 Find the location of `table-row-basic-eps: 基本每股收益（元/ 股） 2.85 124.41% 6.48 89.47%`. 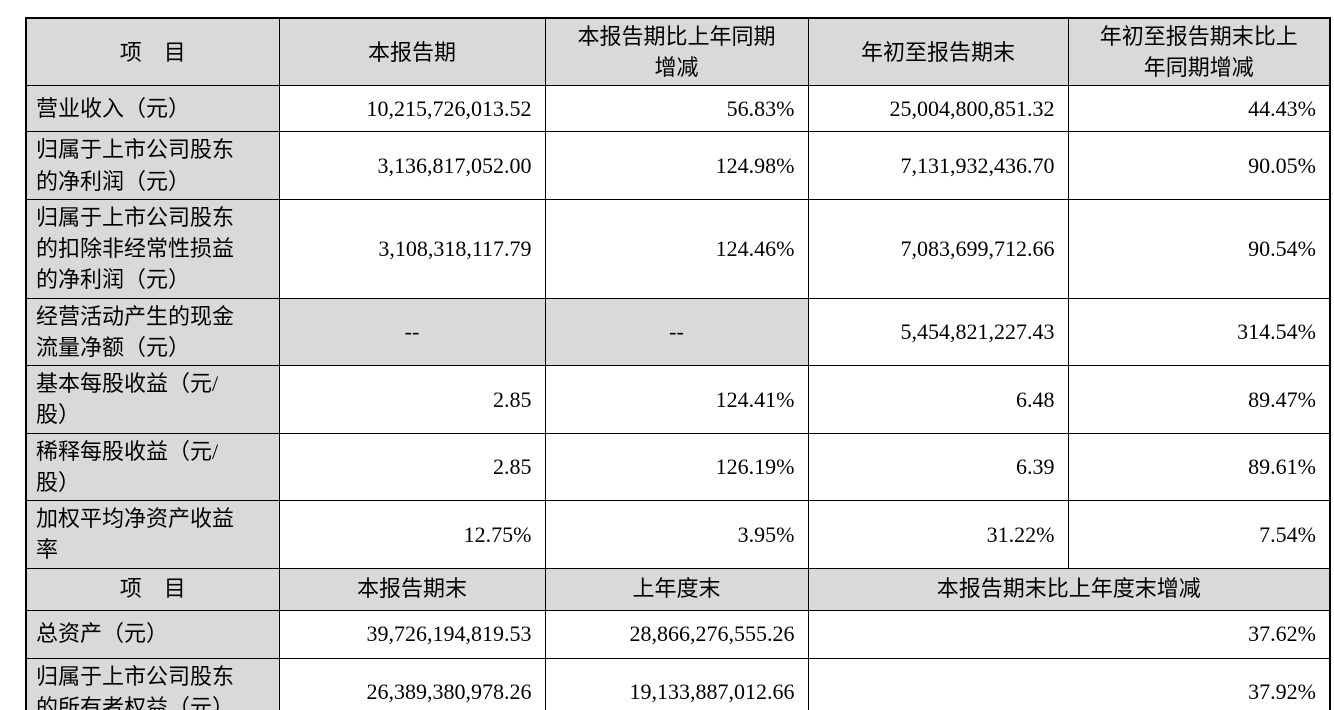

table-row-basic-eps: 基本每股收益（元/ 股） 2.85 124.41% 6.48 89.47% is located at coordinates (678, 399).